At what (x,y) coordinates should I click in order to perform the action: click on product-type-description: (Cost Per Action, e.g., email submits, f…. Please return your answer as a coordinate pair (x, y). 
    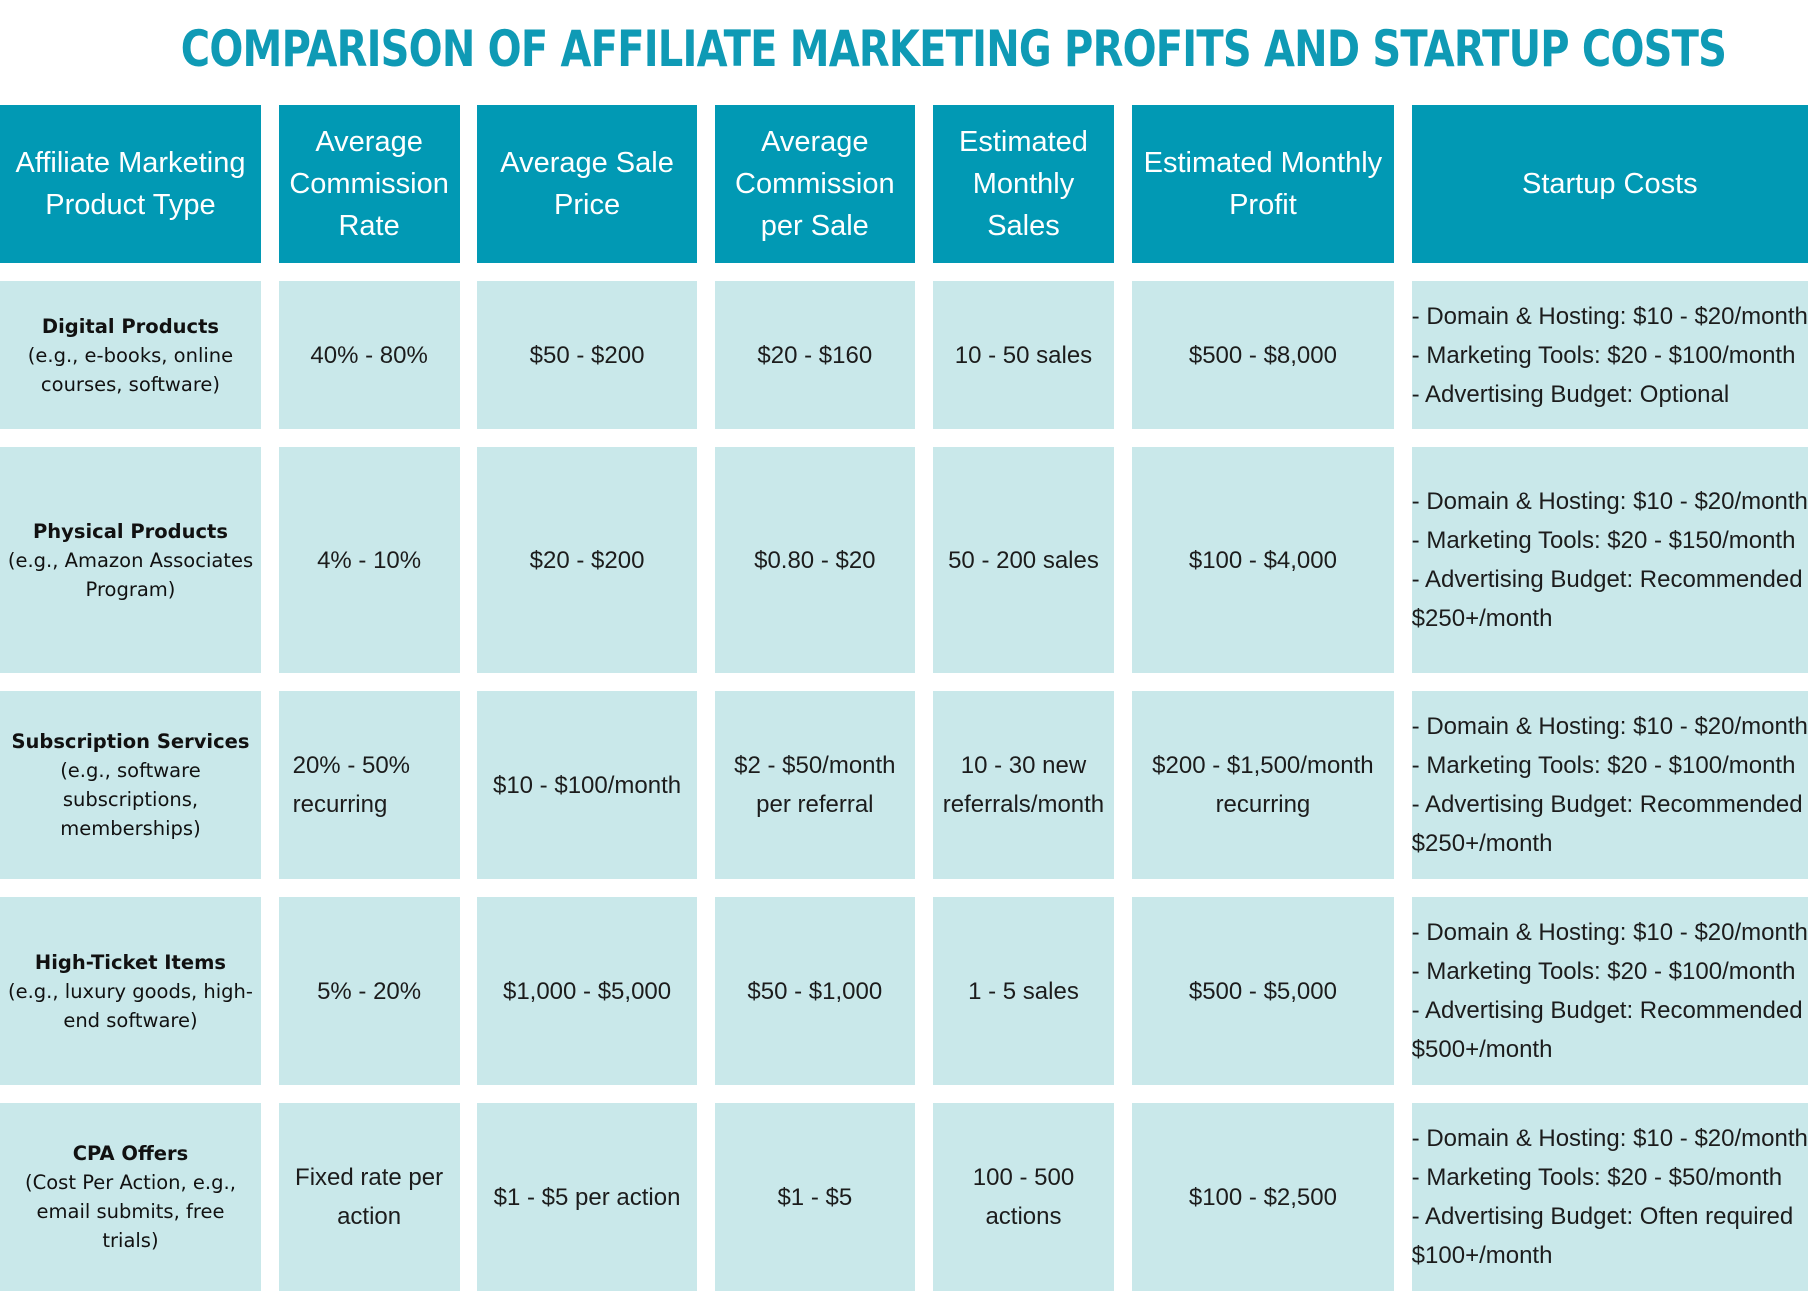
    Looking at the image, I should click on (130, 1211).